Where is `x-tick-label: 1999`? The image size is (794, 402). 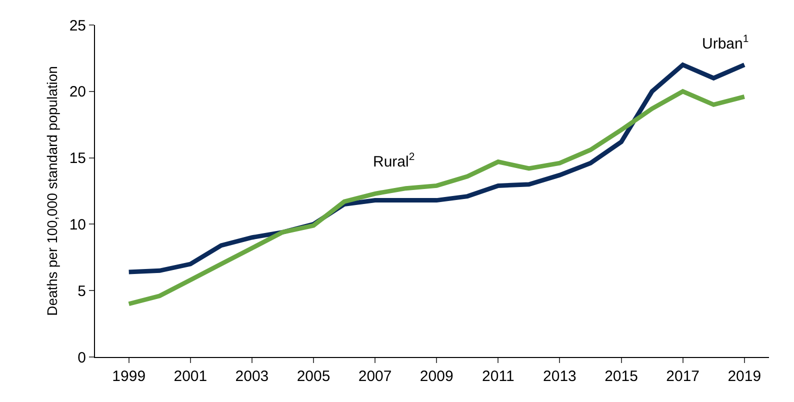 x-tick-label: 1999 is located at coordinates (129, 376).